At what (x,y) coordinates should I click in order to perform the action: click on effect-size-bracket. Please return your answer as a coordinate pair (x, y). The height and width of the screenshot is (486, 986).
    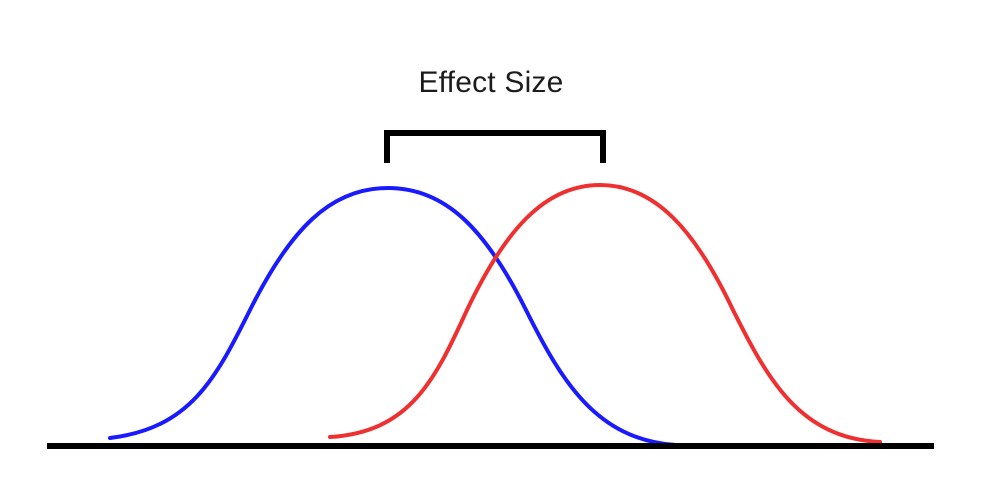
    Looking at the image, I should click on (495, 146).